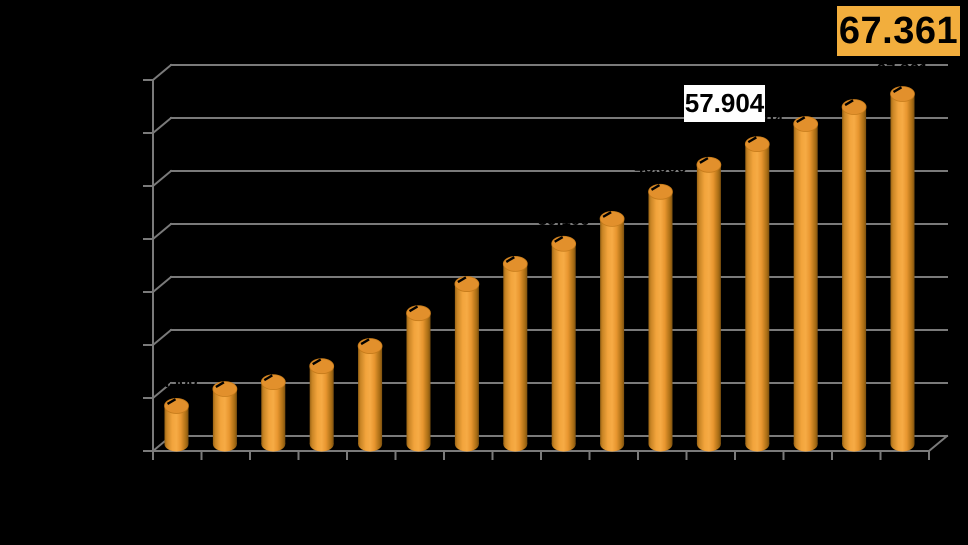 This screenshot has height=545, width=968. I want to click on svg-text: 16.000, so click(322, 341).